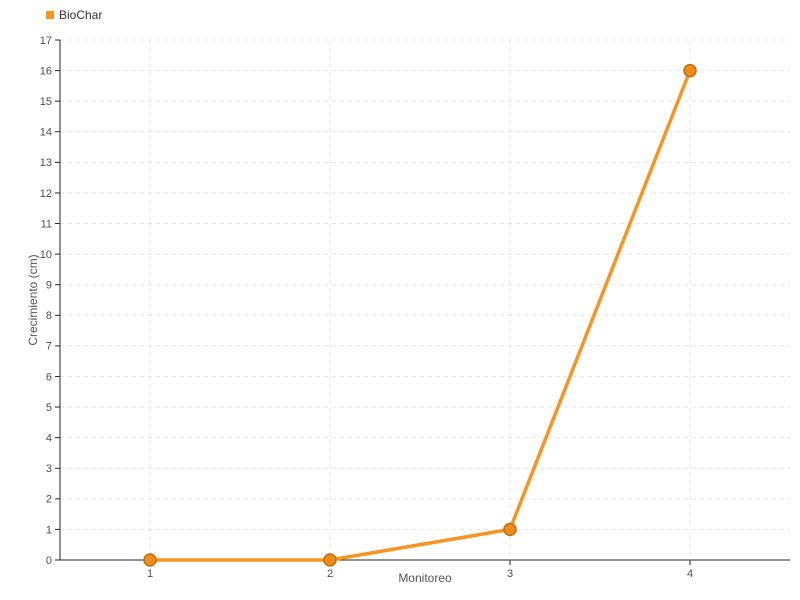 The width and height of the screenshot is (800, 600). I want to click on legend-label: BioChar, so click(81, 15).